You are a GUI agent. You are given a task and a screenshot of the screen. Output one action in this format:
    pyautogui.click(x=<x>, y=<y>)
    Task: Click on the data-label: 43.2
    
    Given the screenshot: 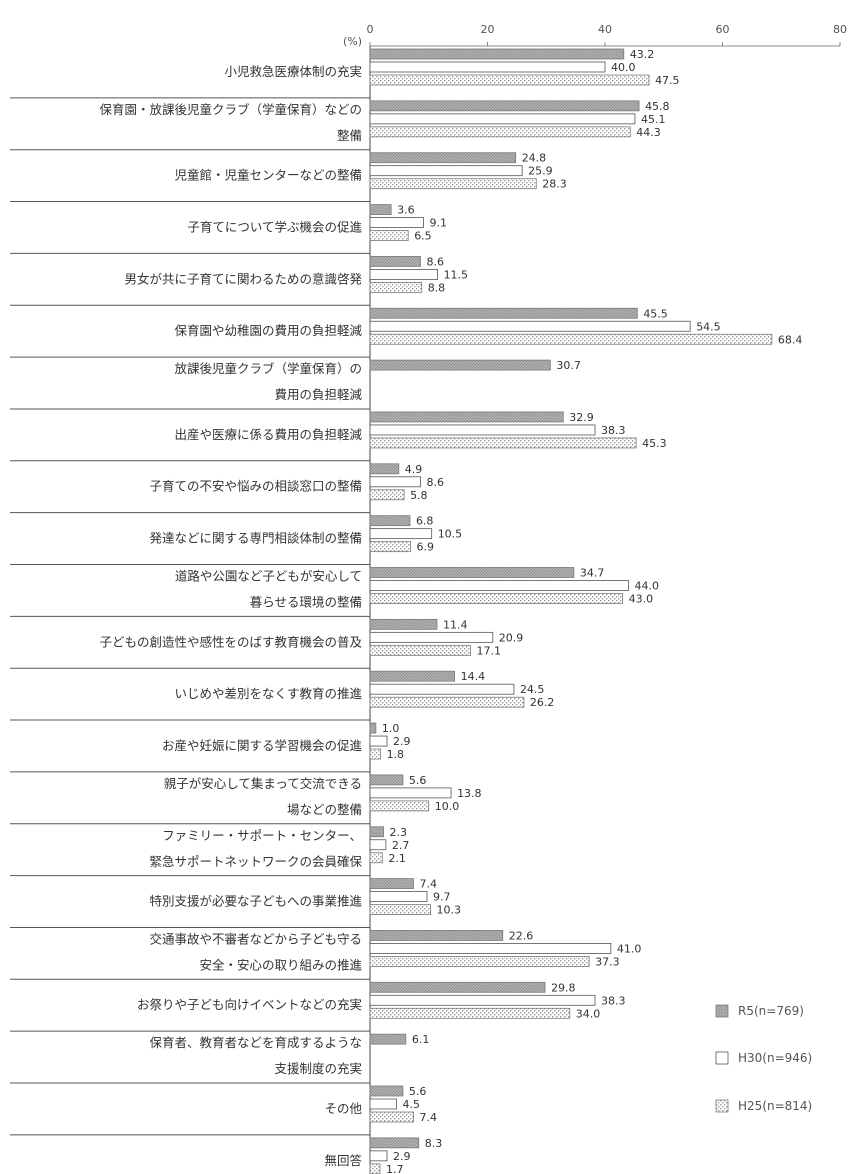 What is the action you would take?
    pyautogui.click(x=642, y=54)
    